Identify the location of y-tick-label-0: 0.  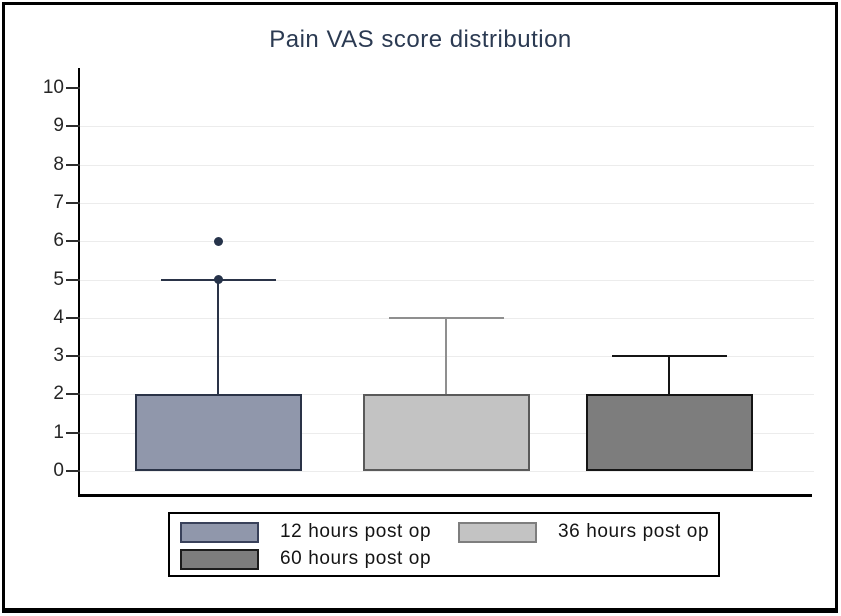
(58, 470).